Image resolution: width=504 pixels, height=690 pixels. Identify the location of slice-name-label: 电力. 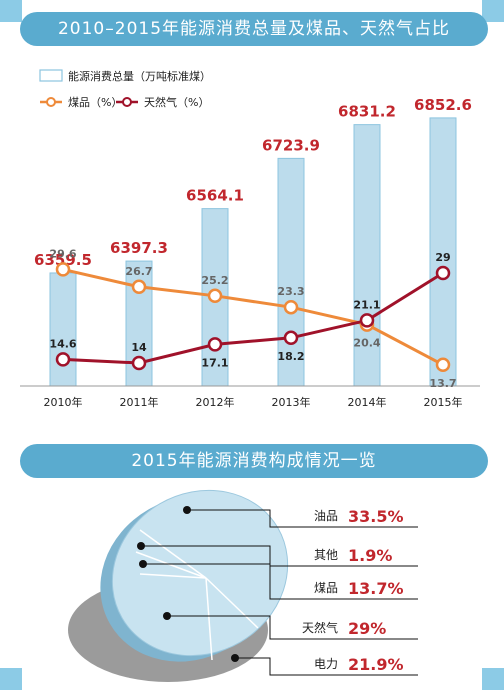
(326, 664).